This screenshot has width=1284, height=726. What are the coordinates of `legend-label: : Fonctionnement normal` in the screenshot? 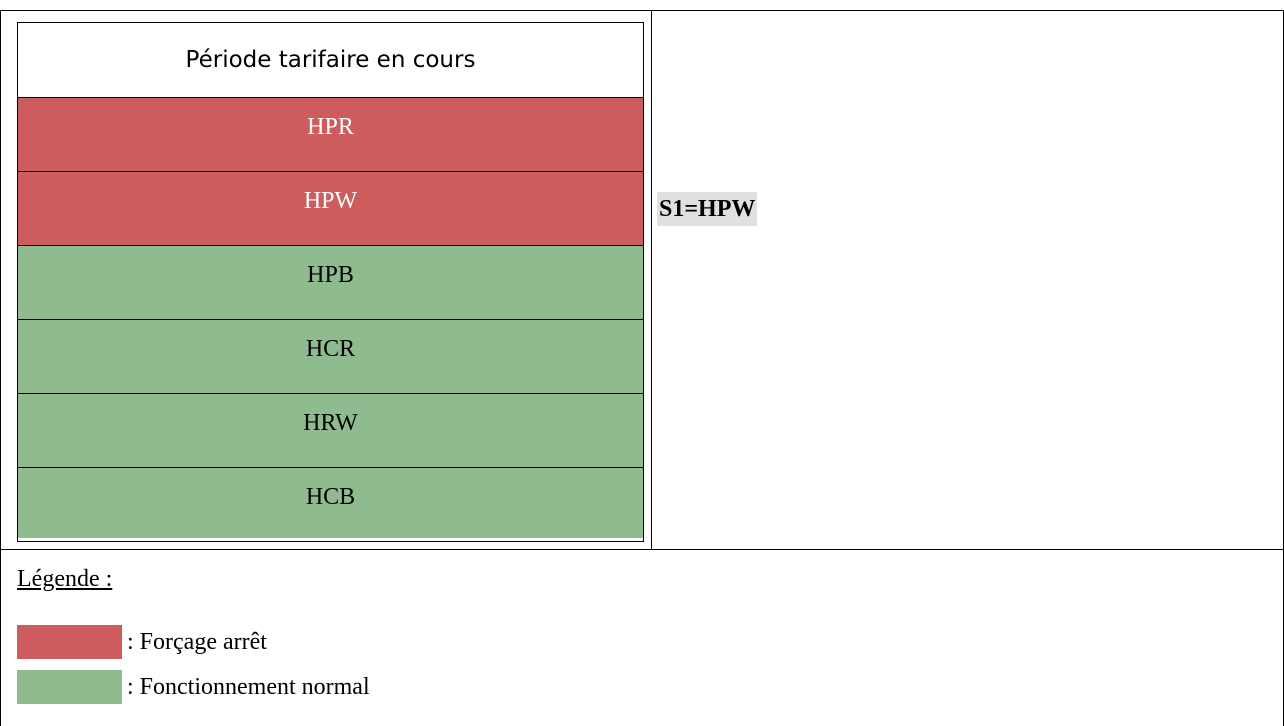 It's located at (248, 687).